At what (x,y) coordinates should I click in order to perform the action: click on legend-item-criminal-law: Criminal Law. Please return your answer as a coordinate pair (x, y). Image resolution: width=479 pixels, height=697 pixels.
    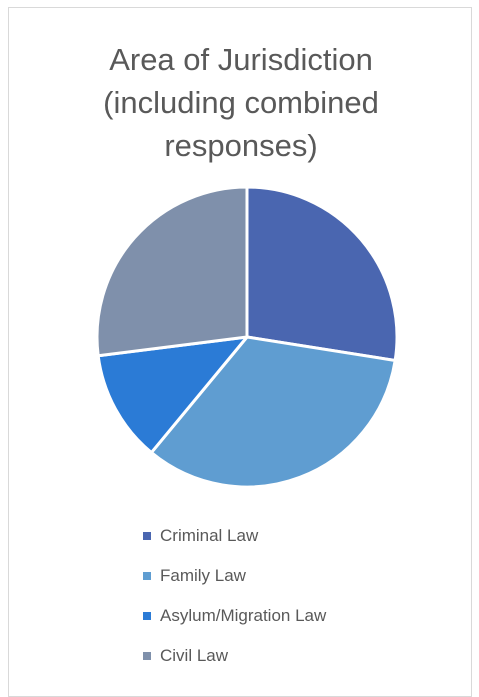
    Looking at the image, I should click on (234, 535).